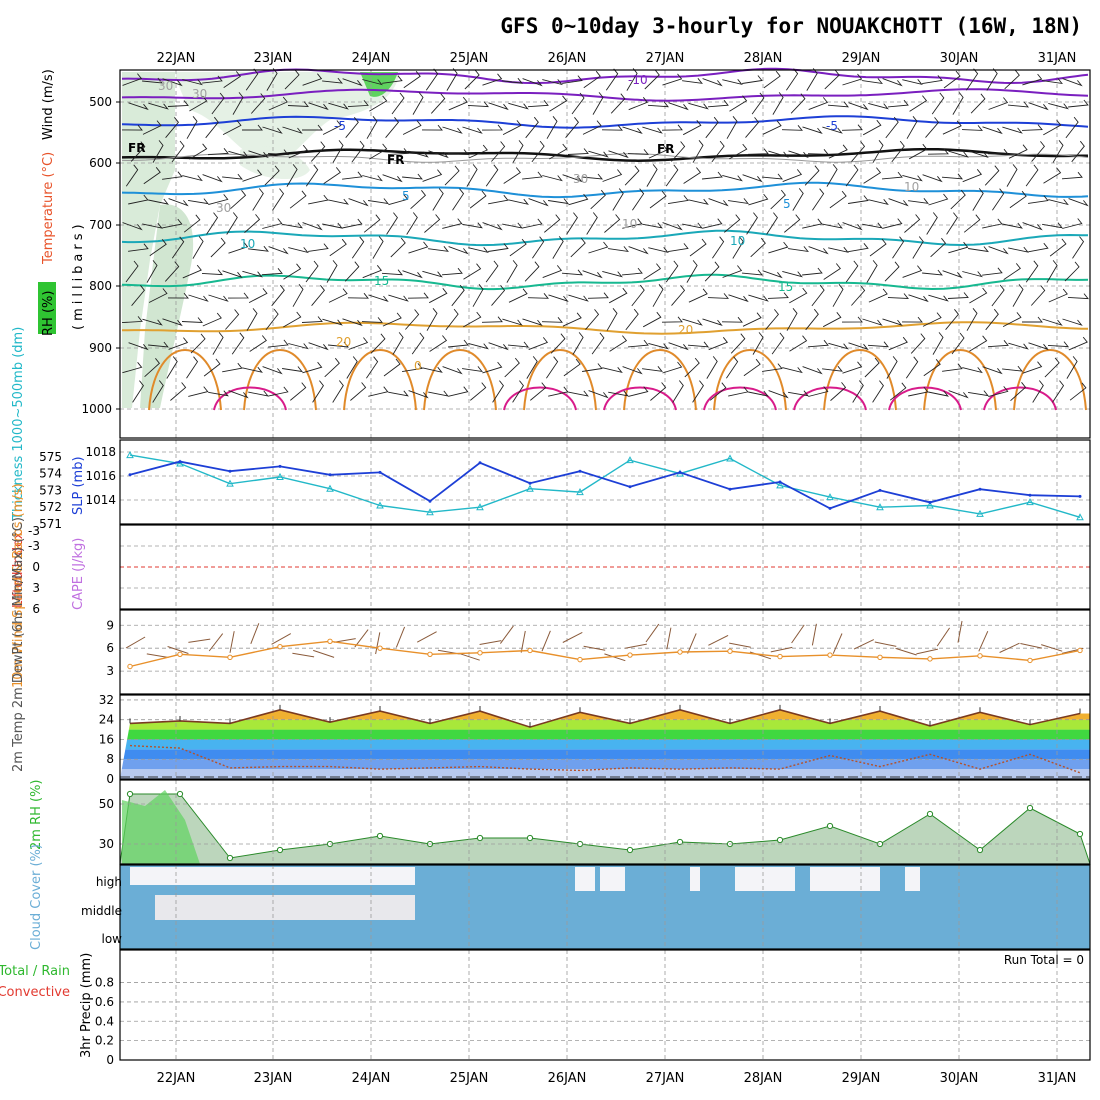 The width and height of the screenshot is (1100, 1100). I want to click on stability-panel: -3-3 0 3 6 Lifted Index CAPE (J/kg), so click(551, 570).